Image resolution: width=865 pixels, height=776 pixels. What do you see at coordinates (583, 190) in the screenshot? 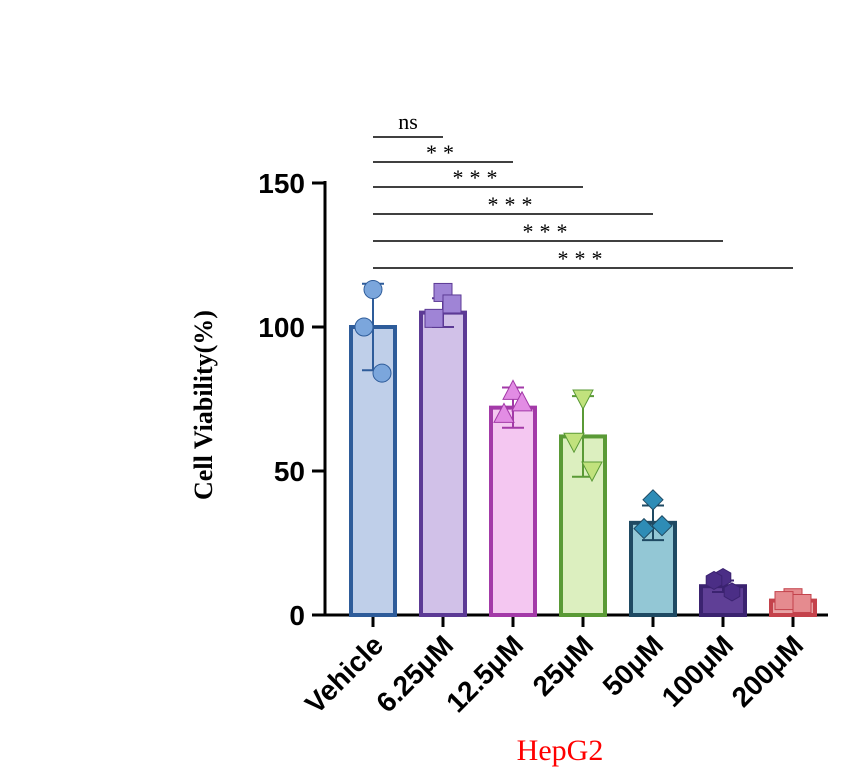
I see `significance-group: ns**************` at bounding box center [583, 190].